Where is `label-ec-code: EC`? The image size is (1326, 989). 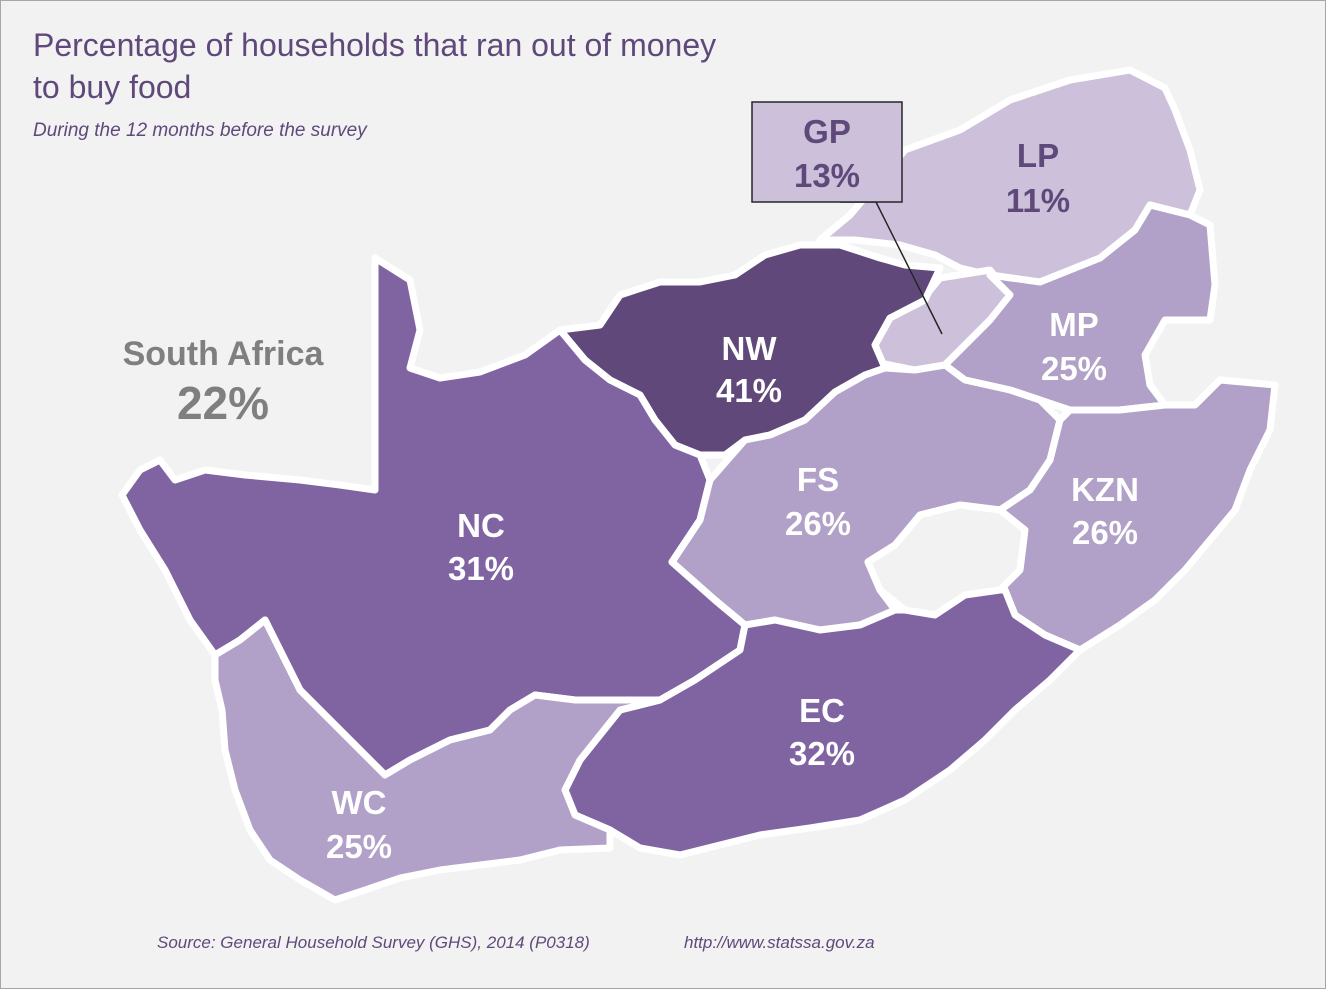 label-ec-code: EC is located at coordinates (822, 710).